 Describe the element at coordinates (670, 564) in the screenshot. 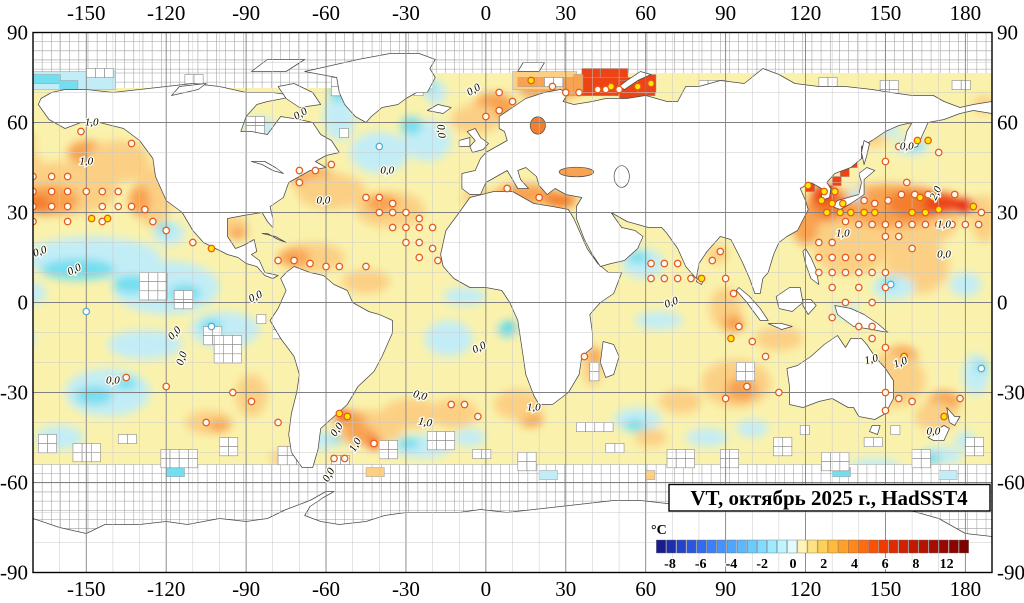

I see `colorbar-tick-label: -8` at that location.